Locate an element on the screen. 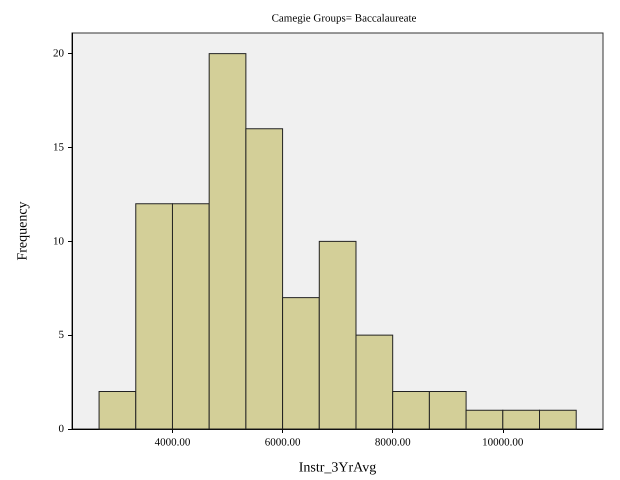 This screenshot has width=620, height=480. x-tick-label: 8000.00 is located at coordinates (393, 442).